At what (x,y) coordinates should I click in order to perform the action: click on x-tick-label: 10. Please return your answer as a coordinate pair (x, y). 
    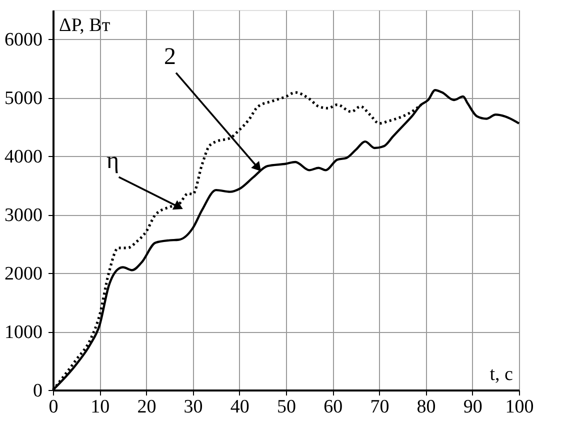
    Looking at the image, I should click on (100, 407).